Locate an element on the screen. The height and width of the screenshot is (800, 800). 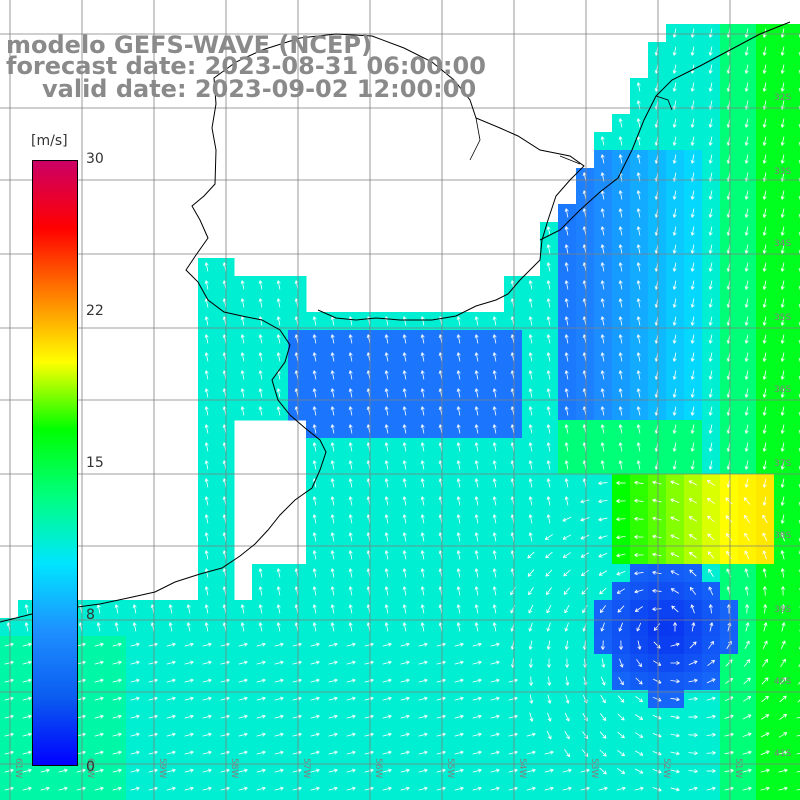
colorbar-tick-15: 15 is located at coordinates (95, 463).